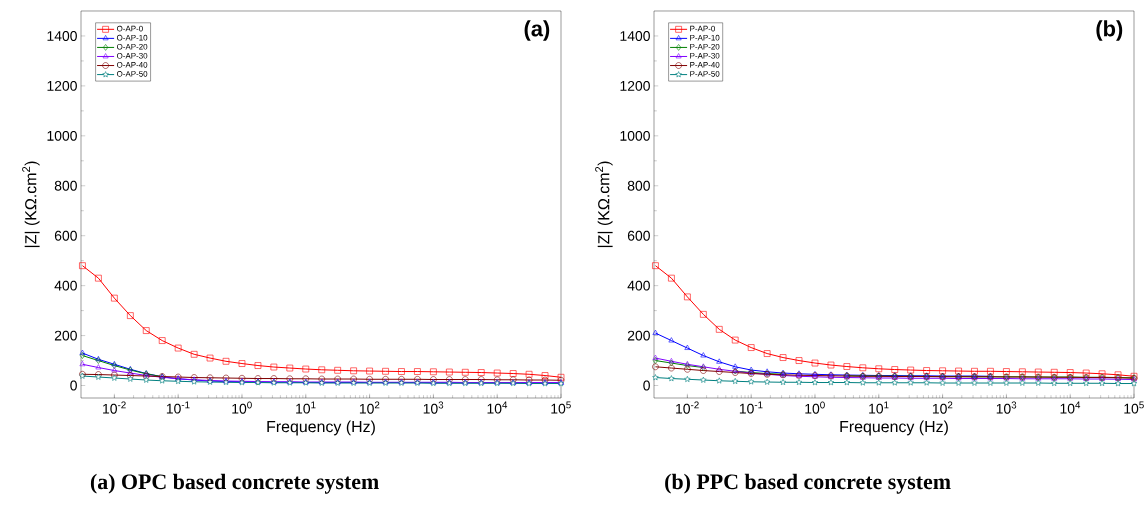 The height and width of the screenshot is (510, 1148). Describe the element at coordinates (537, 30) in the screenshot. I see `chart-title: (a)` at that location.